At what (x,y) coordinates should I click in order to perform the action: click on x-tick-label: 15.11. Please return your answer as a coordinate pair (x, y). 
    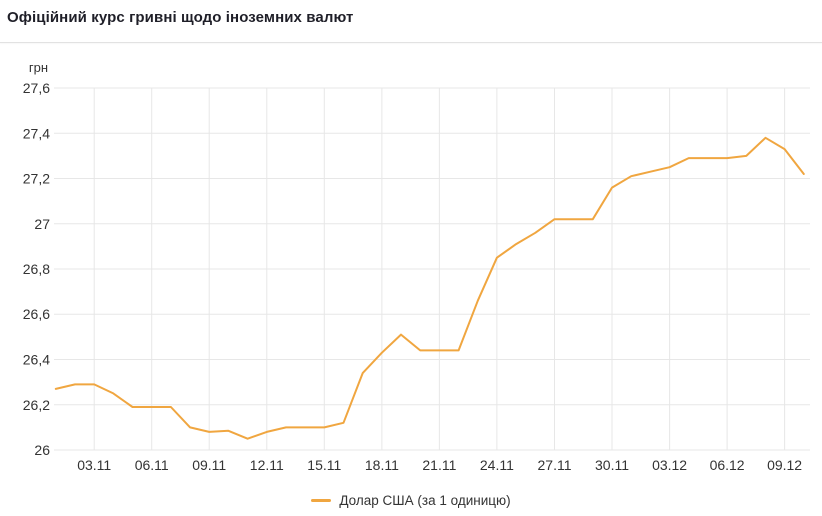
    Looking at the image, I should click on (324, 465).